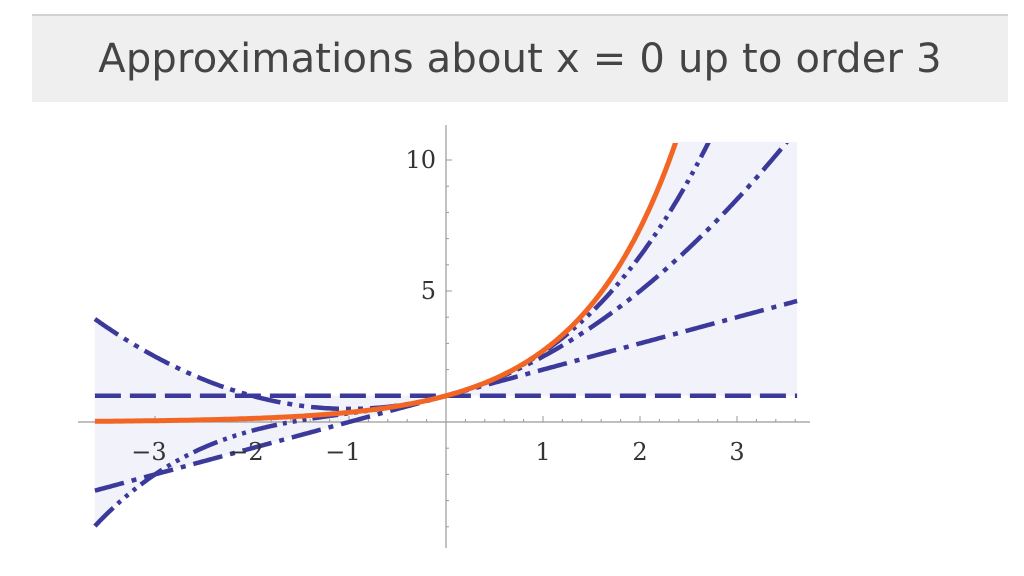  I want to click on x-tick-label: −1, so click(342, 452).